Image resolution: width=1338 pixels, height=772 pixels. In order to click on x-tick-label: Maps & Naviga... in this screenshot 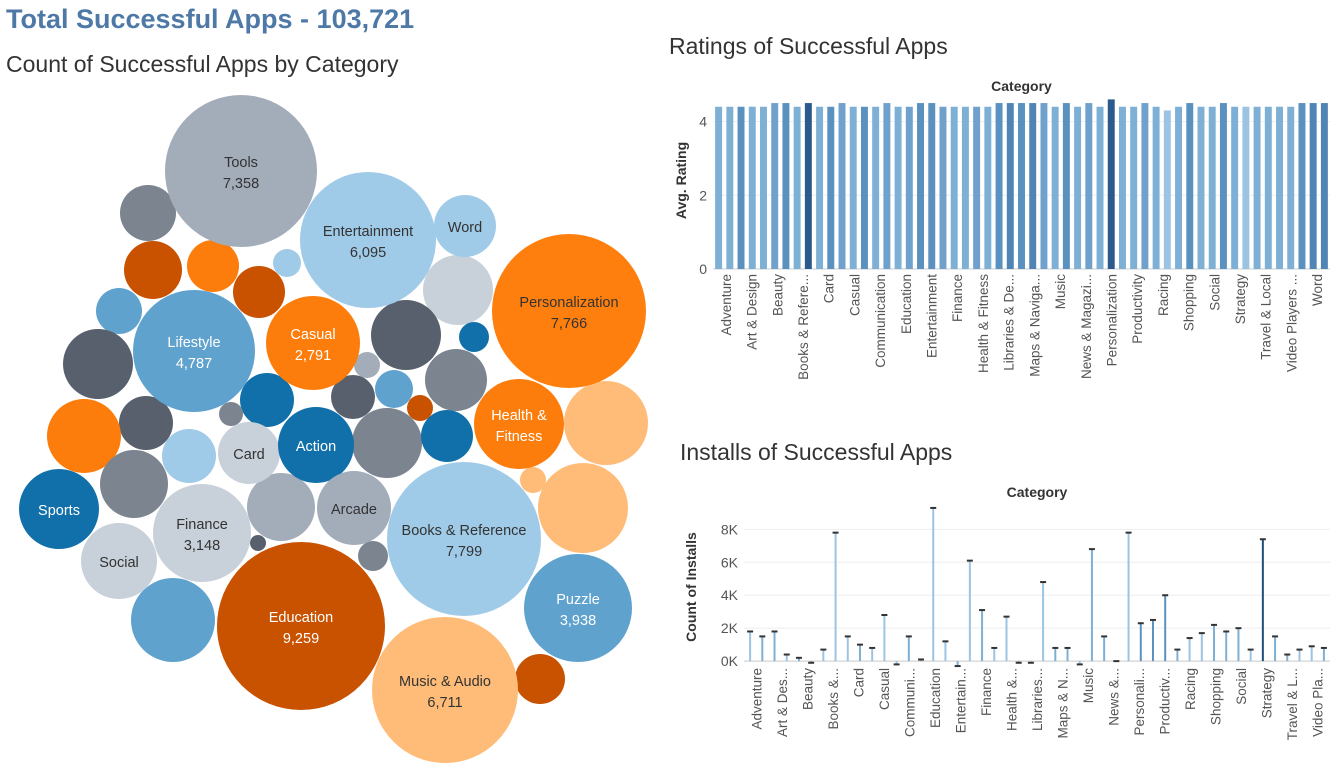, I will do `click(1034, 325)`.